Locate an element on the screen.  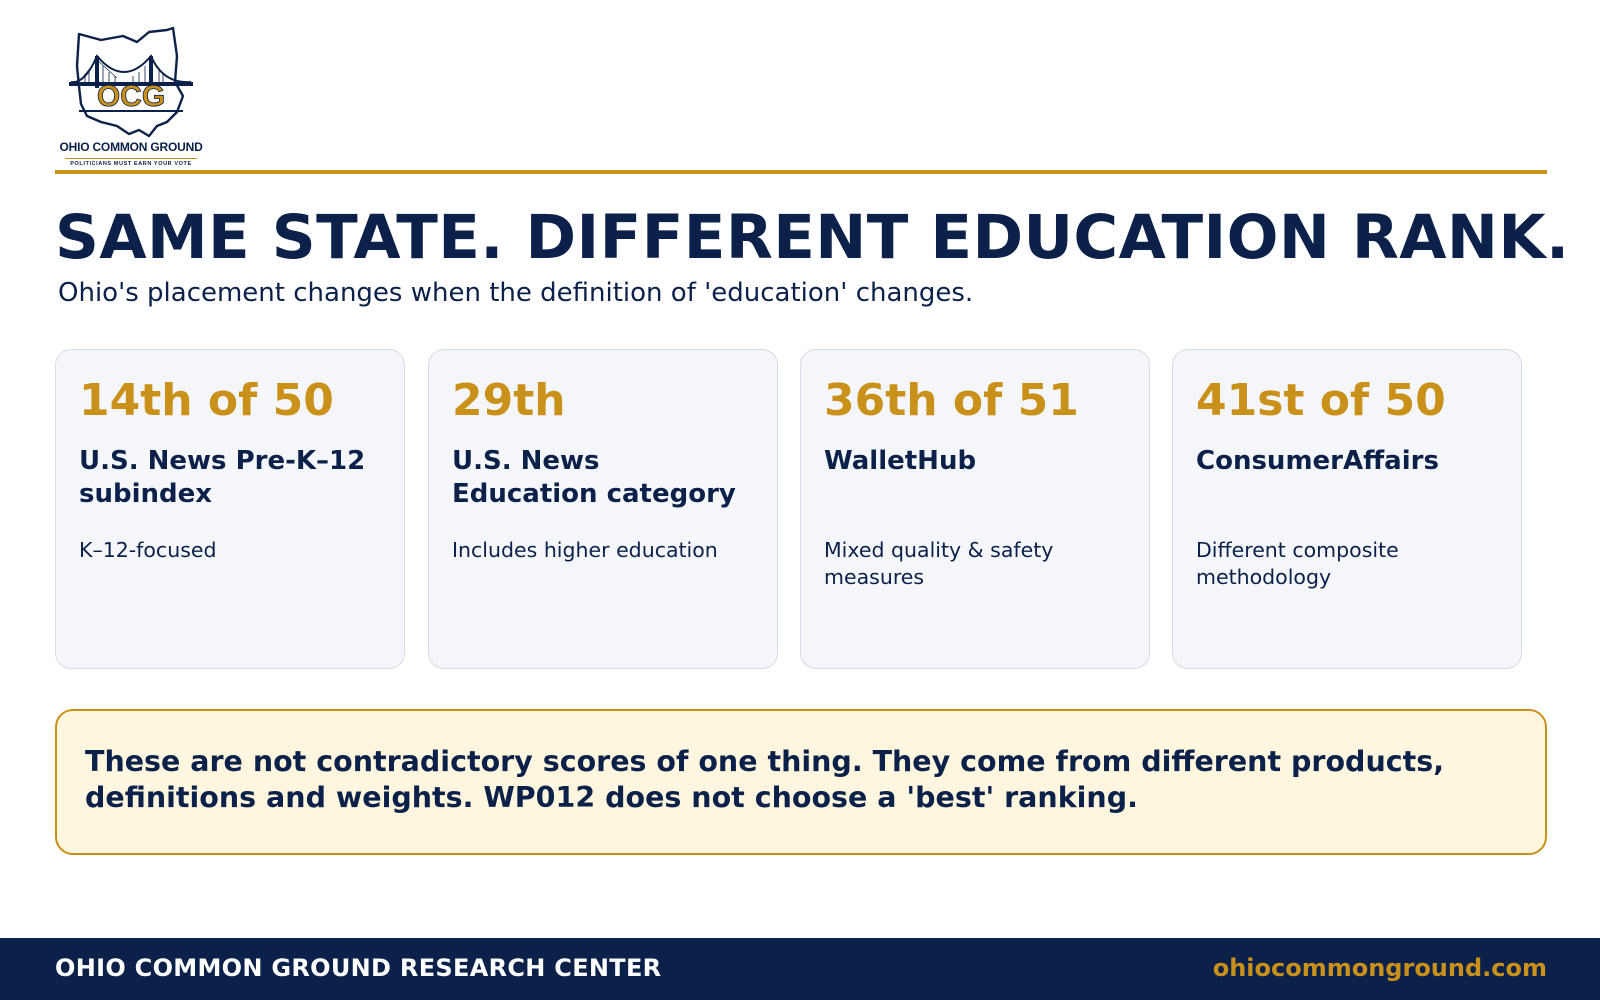
card-note: Different composite methodology is located at coordinates (1297, 564).